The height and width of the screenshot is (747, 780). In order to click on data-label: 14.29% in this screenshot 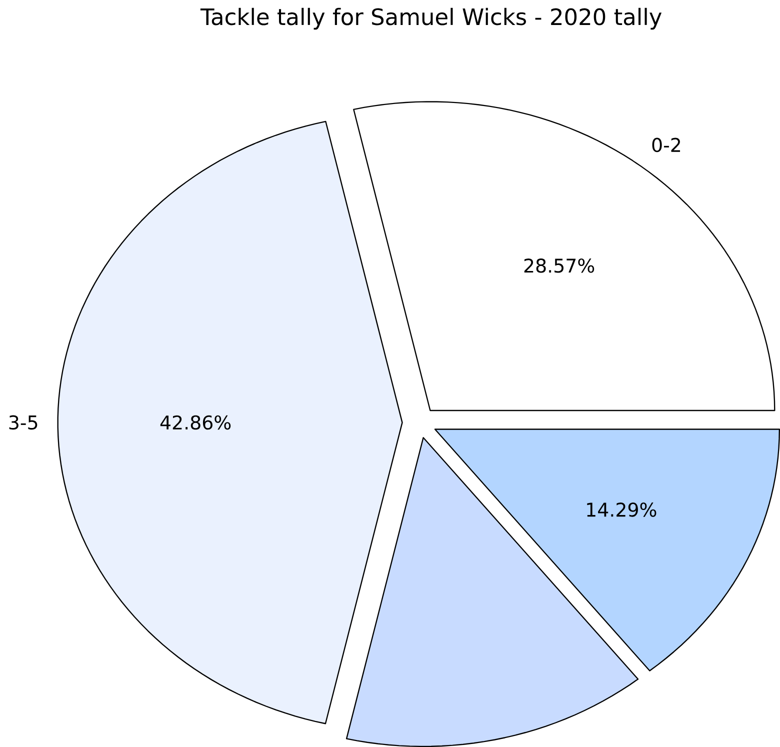, I will do `click(621, 509)`.